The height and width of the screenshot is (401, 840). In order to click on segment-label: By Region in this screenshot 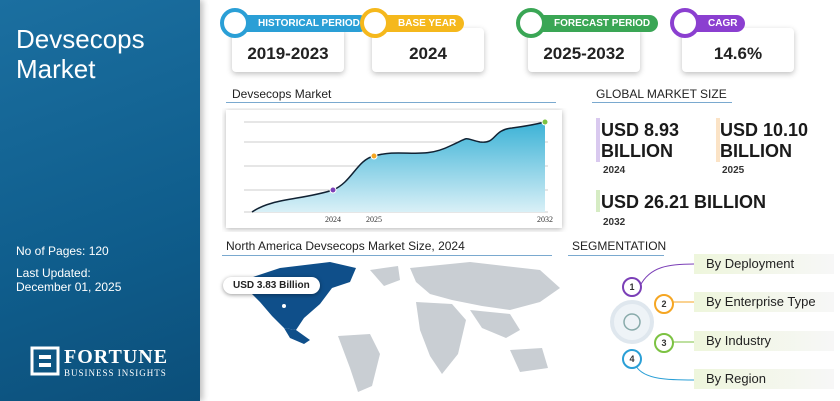, I will do `click(764, 379)`.